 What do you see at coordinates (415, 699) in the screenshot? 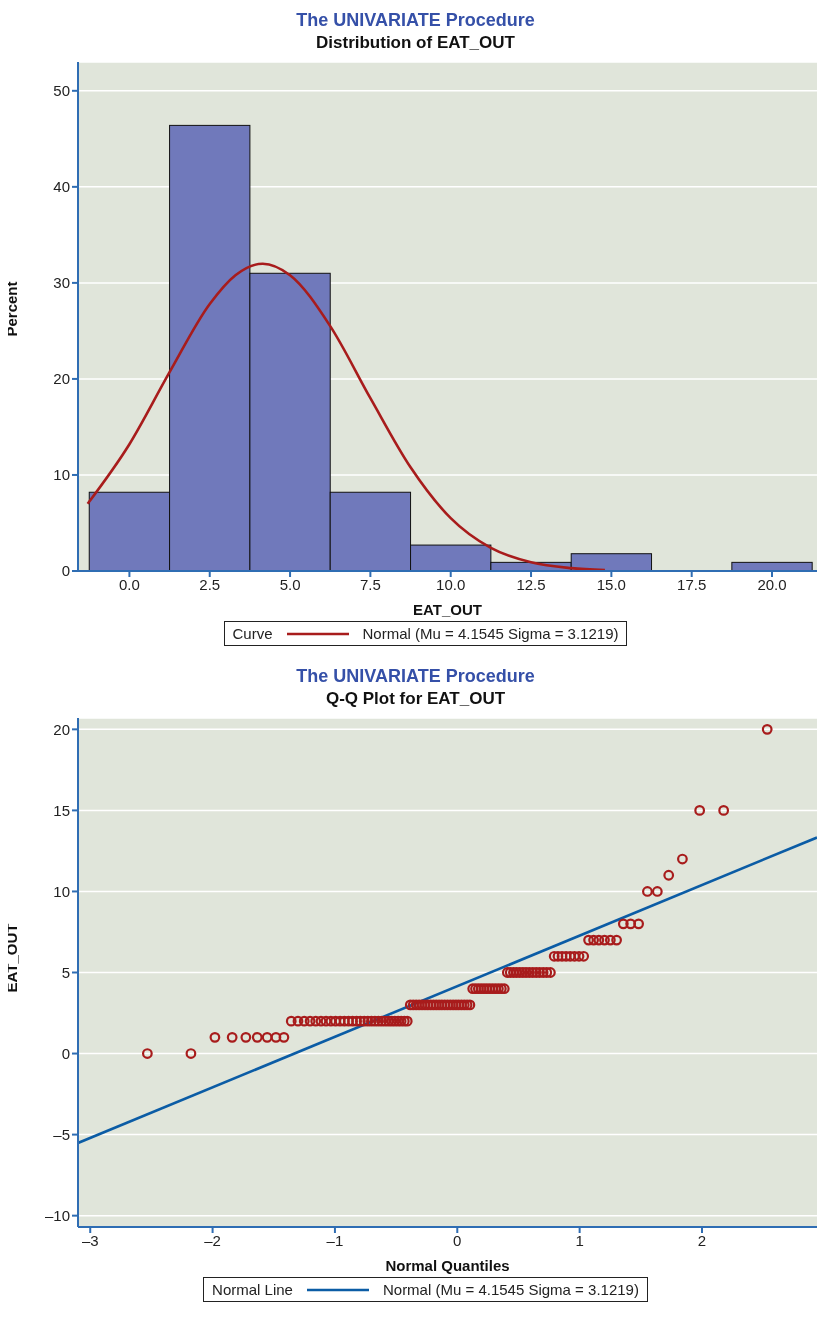
I see `chart-subtitle: Q-Q Plot for EAT_OUT` at bounding box center [415, 699].